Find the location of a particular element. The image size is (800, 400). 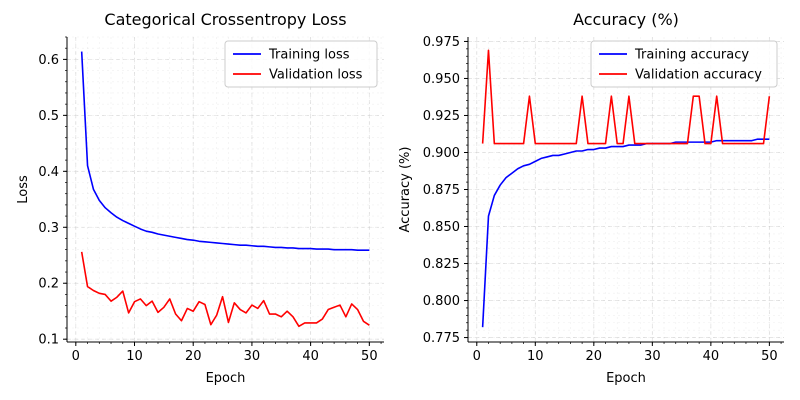

loss-chart-xlabel: Epoch is located at coordinates (226, 378).